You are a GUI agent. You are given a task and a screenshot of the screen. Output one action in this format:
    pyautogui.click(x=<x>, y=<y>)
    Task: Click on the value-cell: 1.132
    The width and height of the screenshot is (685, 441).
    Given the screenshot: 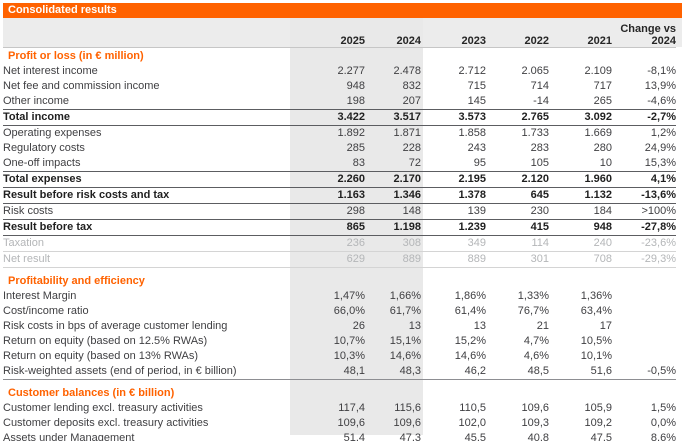 What is the action you would take?
    pyautogui.click(x=580, y=195)
    